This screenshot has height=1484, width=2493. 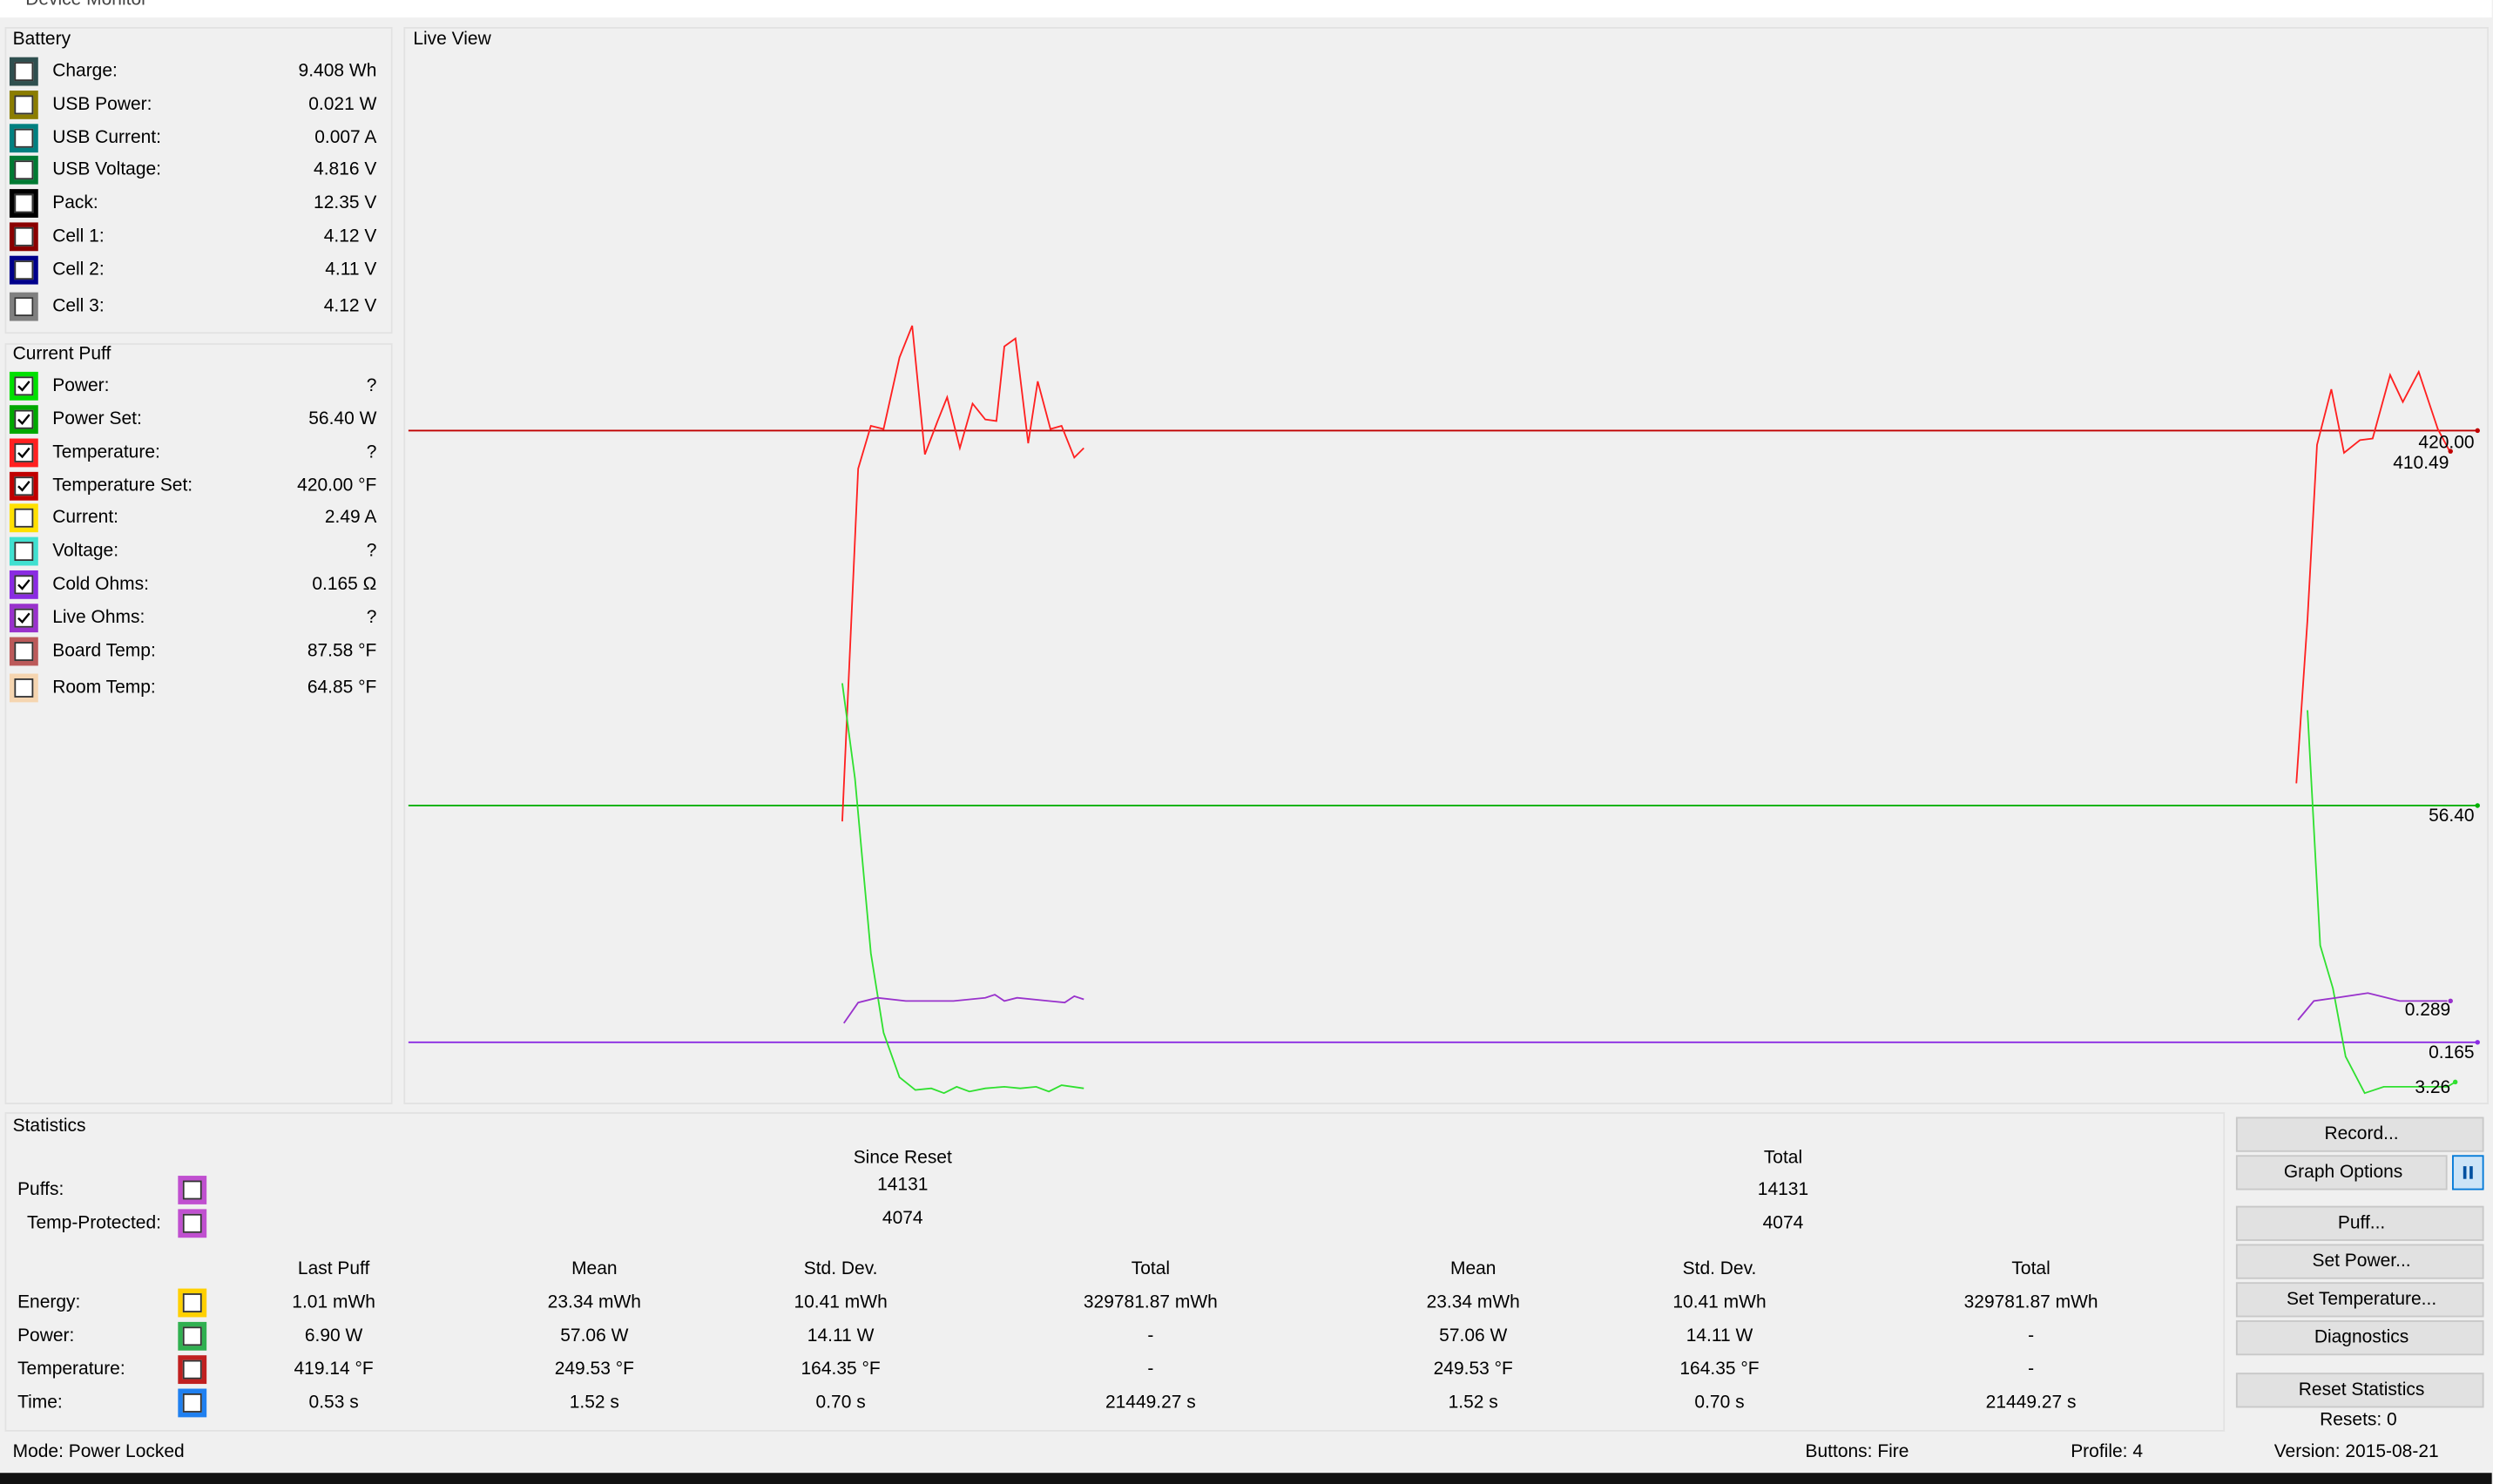 What do you see at coordinates (78, 270) in the screenshot?
I see `reading-label: Cell 2:` at bounding box center [78, 270].